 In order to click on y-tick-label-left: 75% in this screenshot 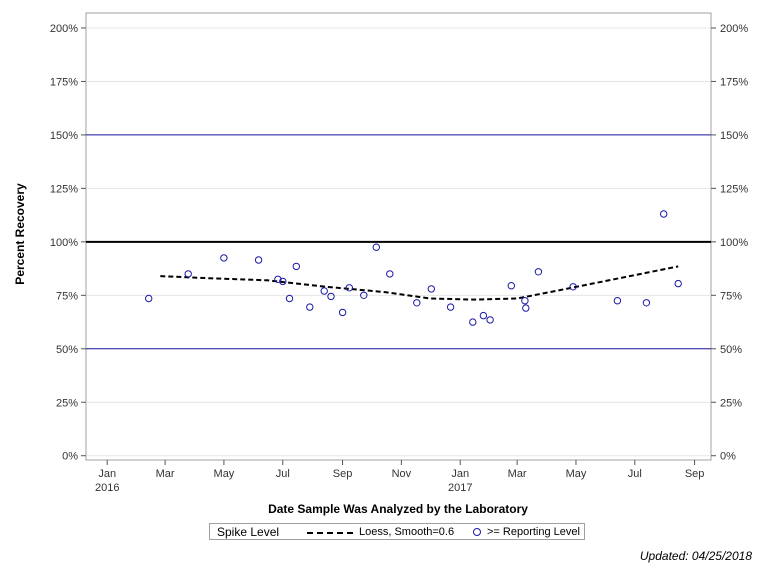, I will do `click(67, 296)`.